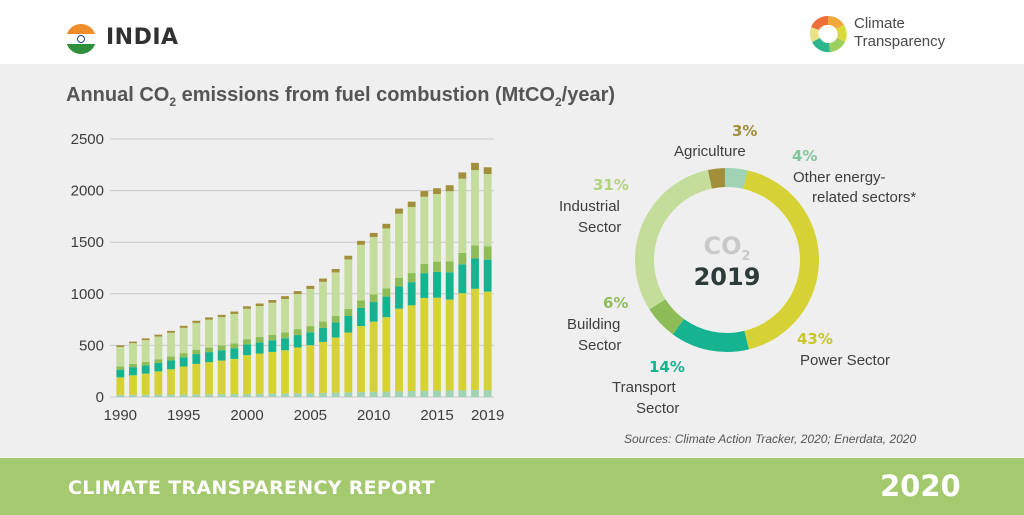 The width and height of the screenshot is (1024, 515). Describe the element at coordinates (666, 317) in the screenshot. I see `donut-slice-building` at that location.